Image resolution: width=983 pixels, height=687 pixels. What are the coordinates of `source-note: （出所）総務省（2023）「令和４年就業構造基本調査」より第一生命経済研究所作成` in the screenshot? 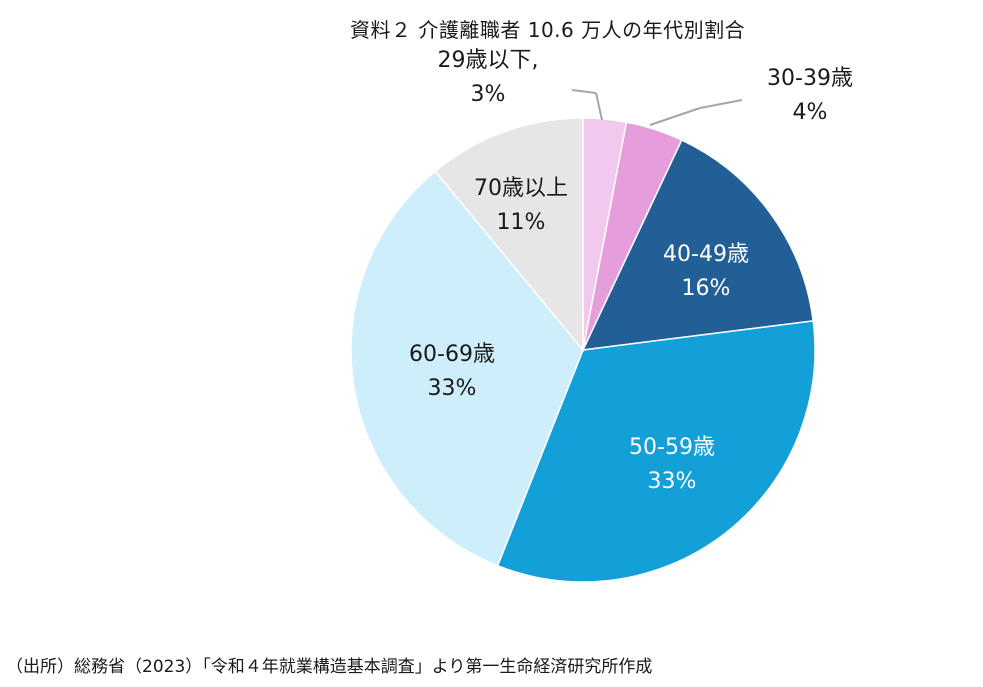 It's located at (329, 667).